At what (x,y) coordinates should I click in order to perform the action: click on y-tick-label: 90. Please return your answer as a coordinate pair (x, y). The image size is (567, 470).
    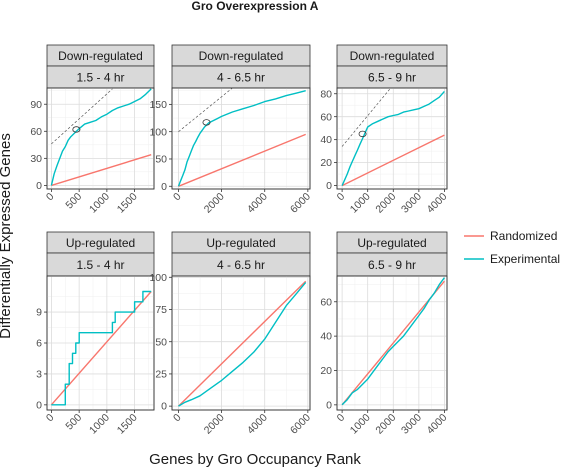
    Looking at the image, I should click on (36, 105).